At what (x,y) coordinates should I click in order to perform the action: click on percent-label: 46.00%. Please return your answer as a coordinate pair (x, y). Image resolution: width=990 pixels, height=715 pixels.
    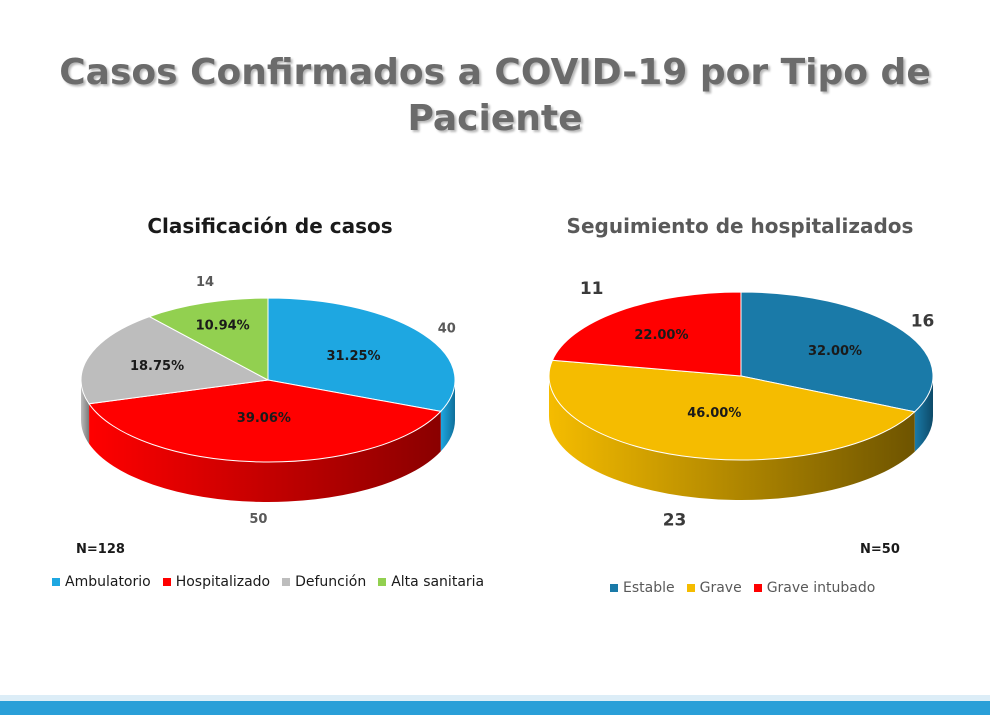
    Looking at the image, I should click on (714, 413).